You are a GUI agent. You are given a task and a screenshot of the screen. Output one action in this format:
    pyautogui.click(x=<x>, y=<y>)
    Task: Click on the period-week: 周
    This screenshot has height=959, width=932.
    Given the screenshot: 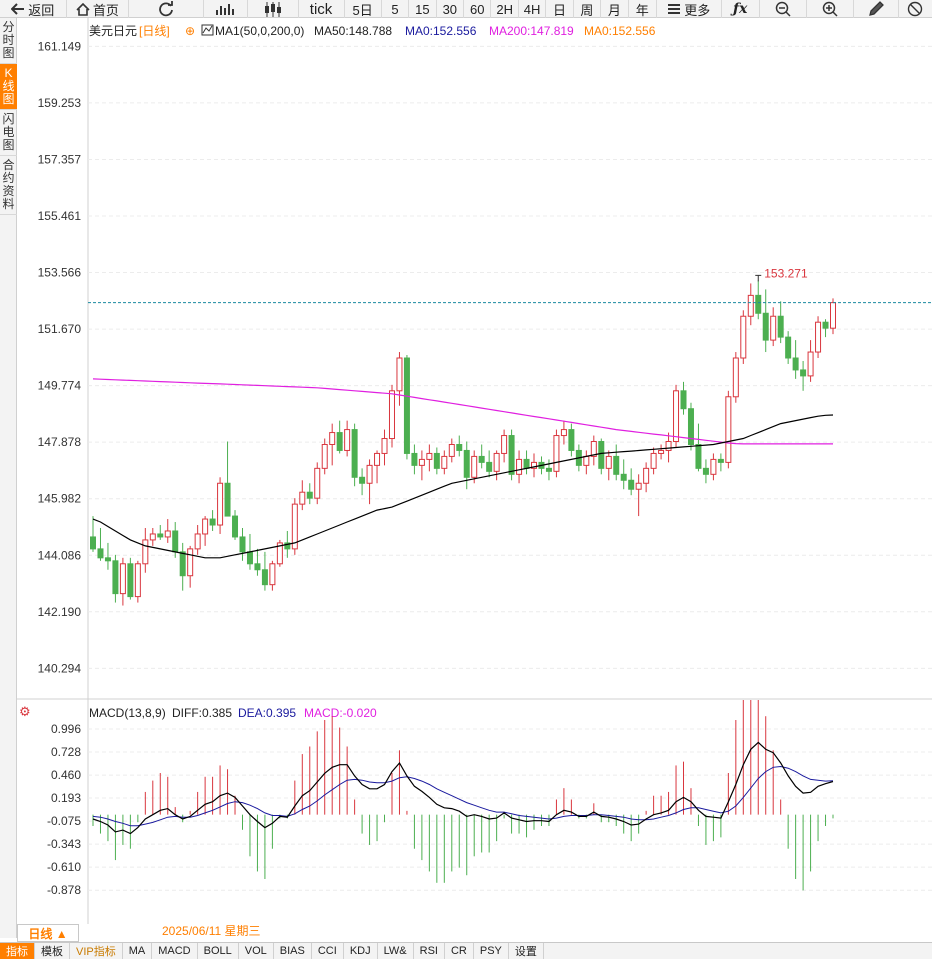 What is the action you would take?
    pyautogui.click(x=588, y=9)
    